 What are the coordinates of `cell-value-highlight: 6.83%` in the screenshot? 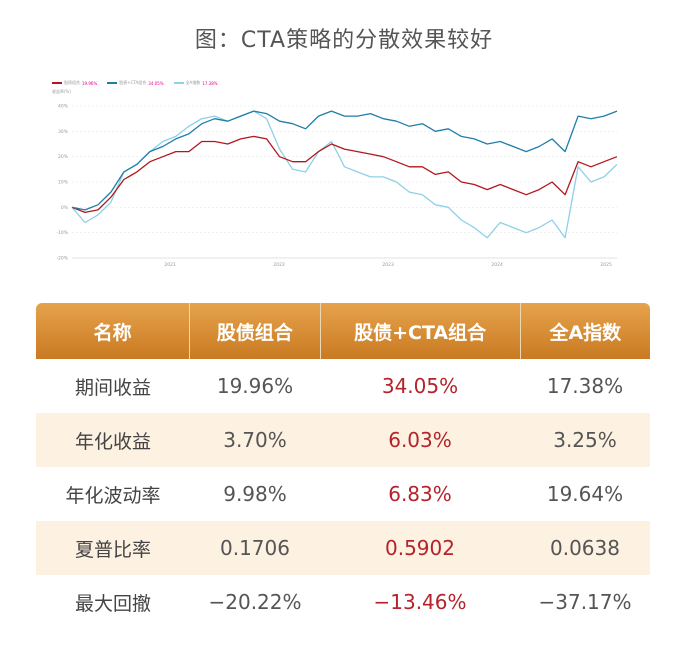 It's located at (420, 494).